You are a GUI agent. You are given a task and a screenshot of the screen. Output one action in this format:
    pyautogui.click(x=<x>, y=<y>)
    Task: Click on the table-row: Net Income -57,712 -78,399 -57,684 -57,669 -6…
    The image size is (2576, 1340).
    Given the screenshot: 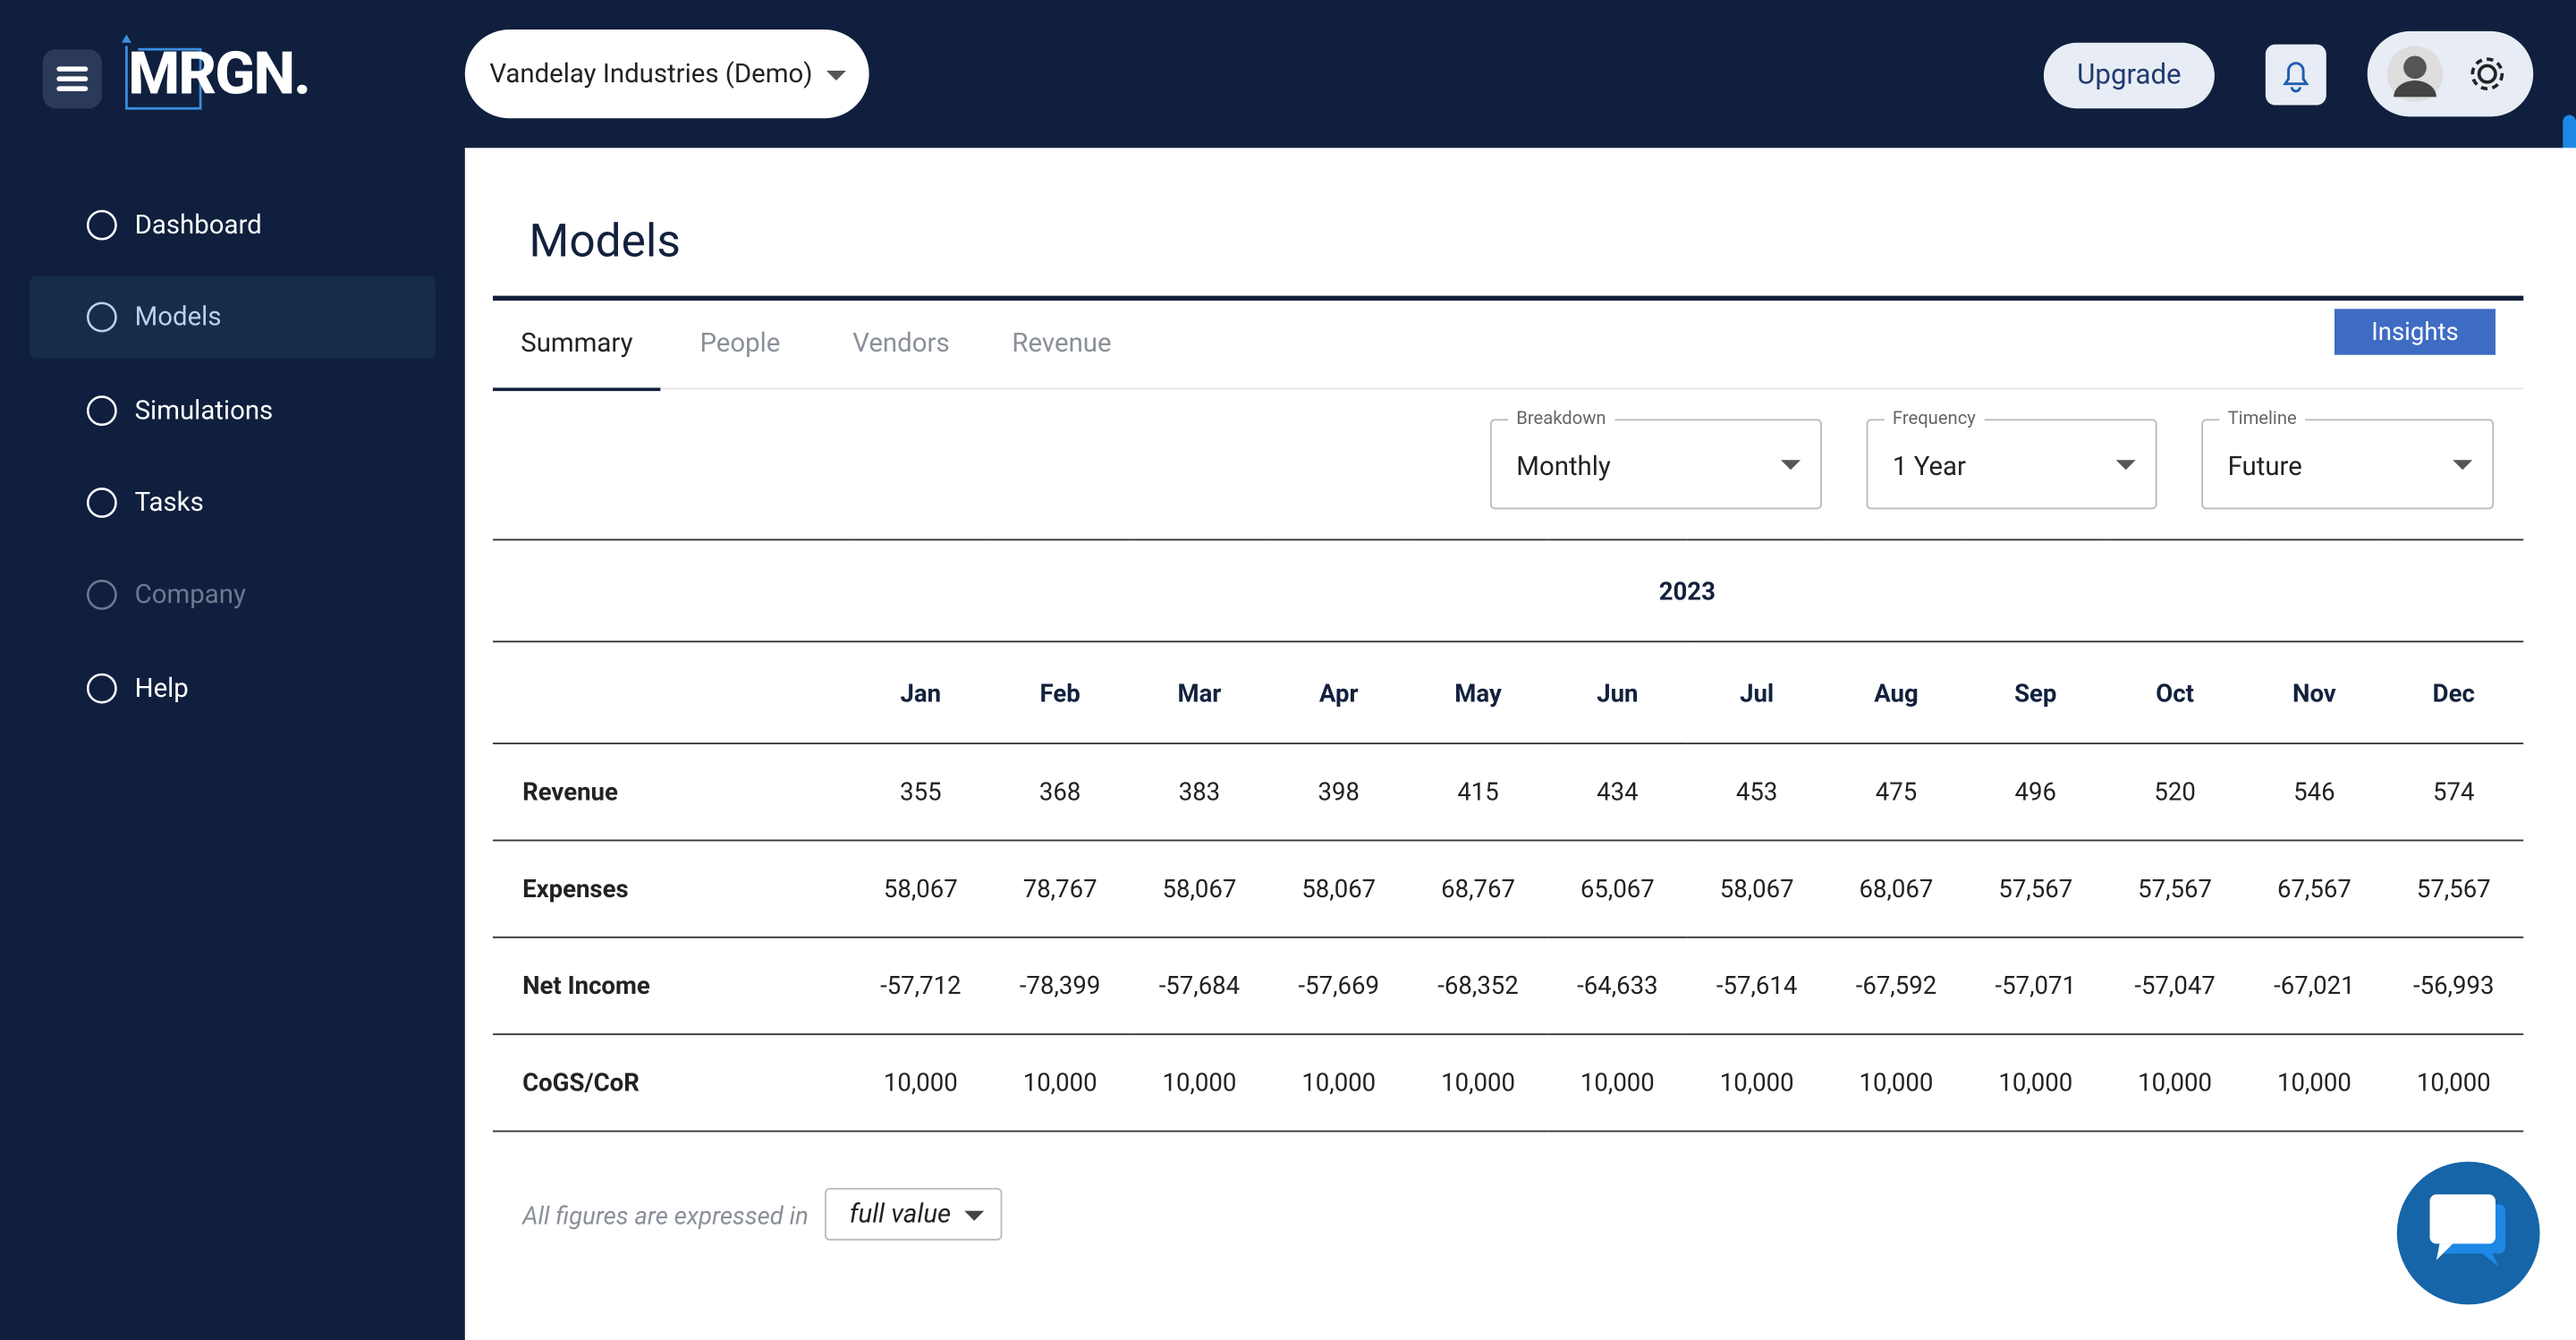 What is the action you would take?
    pyautogui.click(x=1508, y=986)
    